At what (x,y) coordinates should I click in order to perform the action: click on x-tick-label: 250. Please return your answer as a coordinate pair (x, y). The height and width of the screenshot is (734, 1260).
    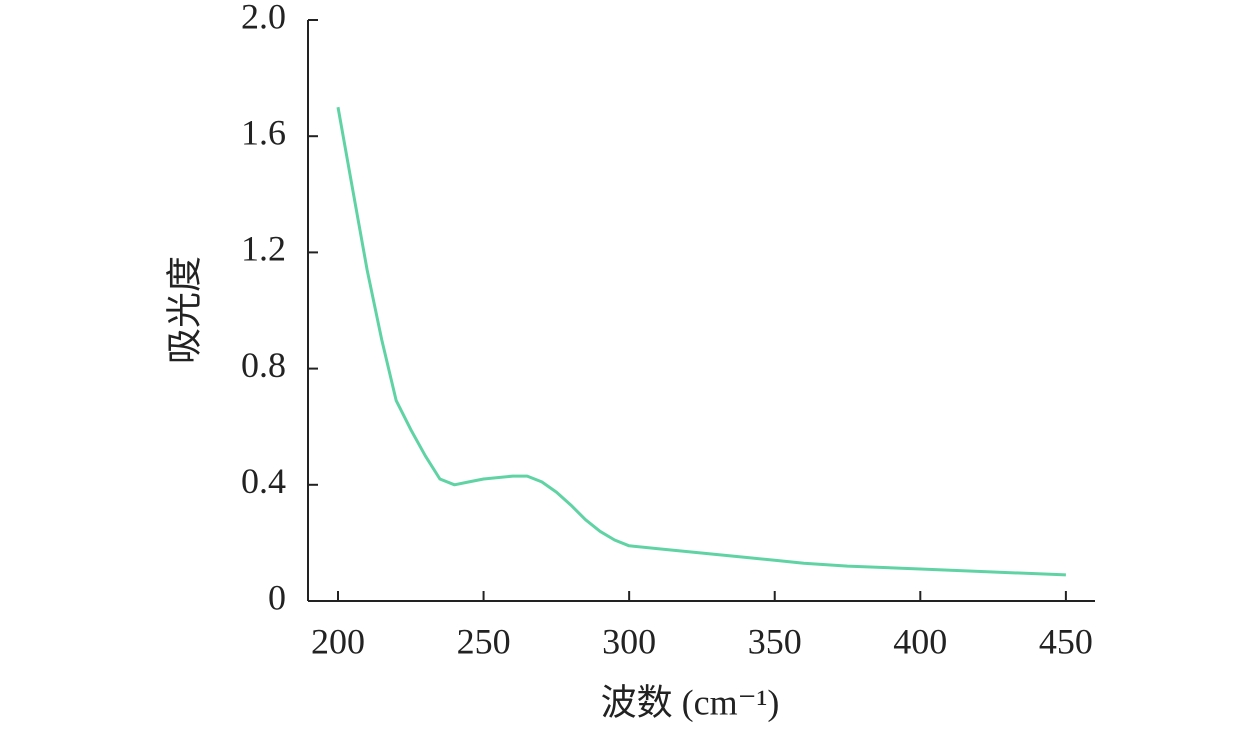
    Looking at the image, I should click on (484, 641).